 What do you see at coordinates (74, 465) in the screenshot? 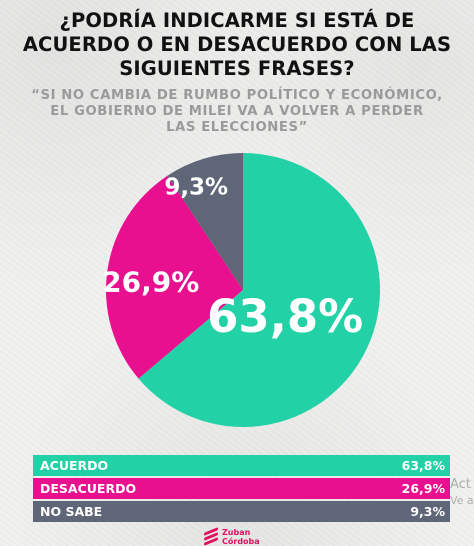
I see `legend-label-acuerdo: ACUERDO` at bounding box center [74, 465].